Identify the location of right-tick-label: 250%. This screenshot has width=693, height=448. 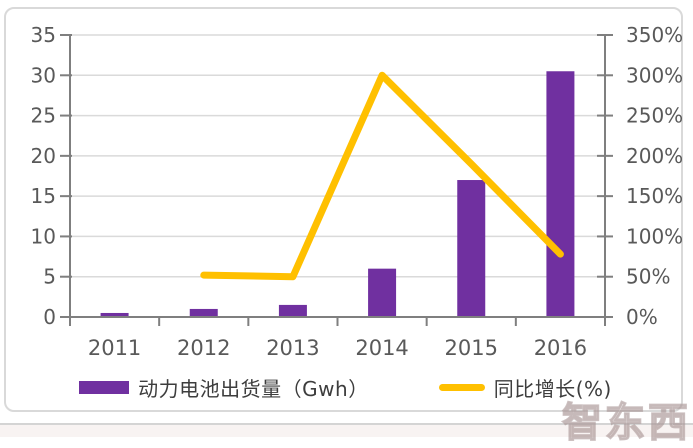
(654, 116).